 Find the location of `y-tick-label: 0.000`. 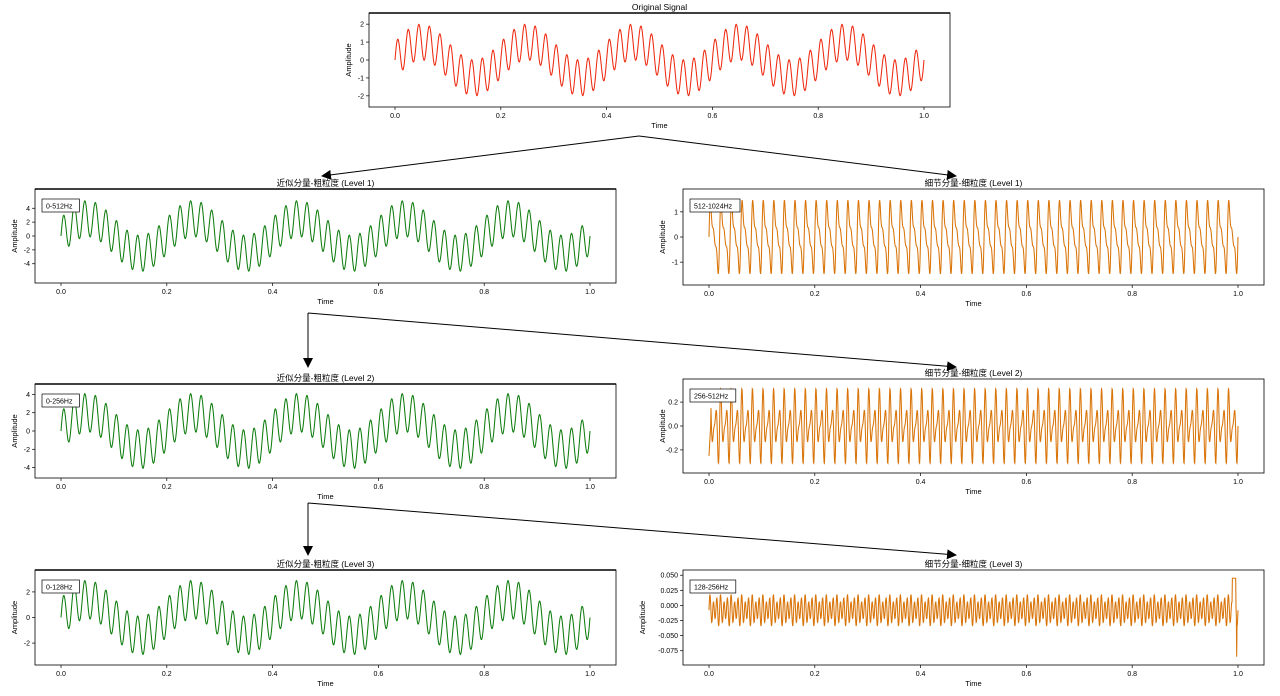

y-tick-label: 0.000 is located at coordinates (669, 606).